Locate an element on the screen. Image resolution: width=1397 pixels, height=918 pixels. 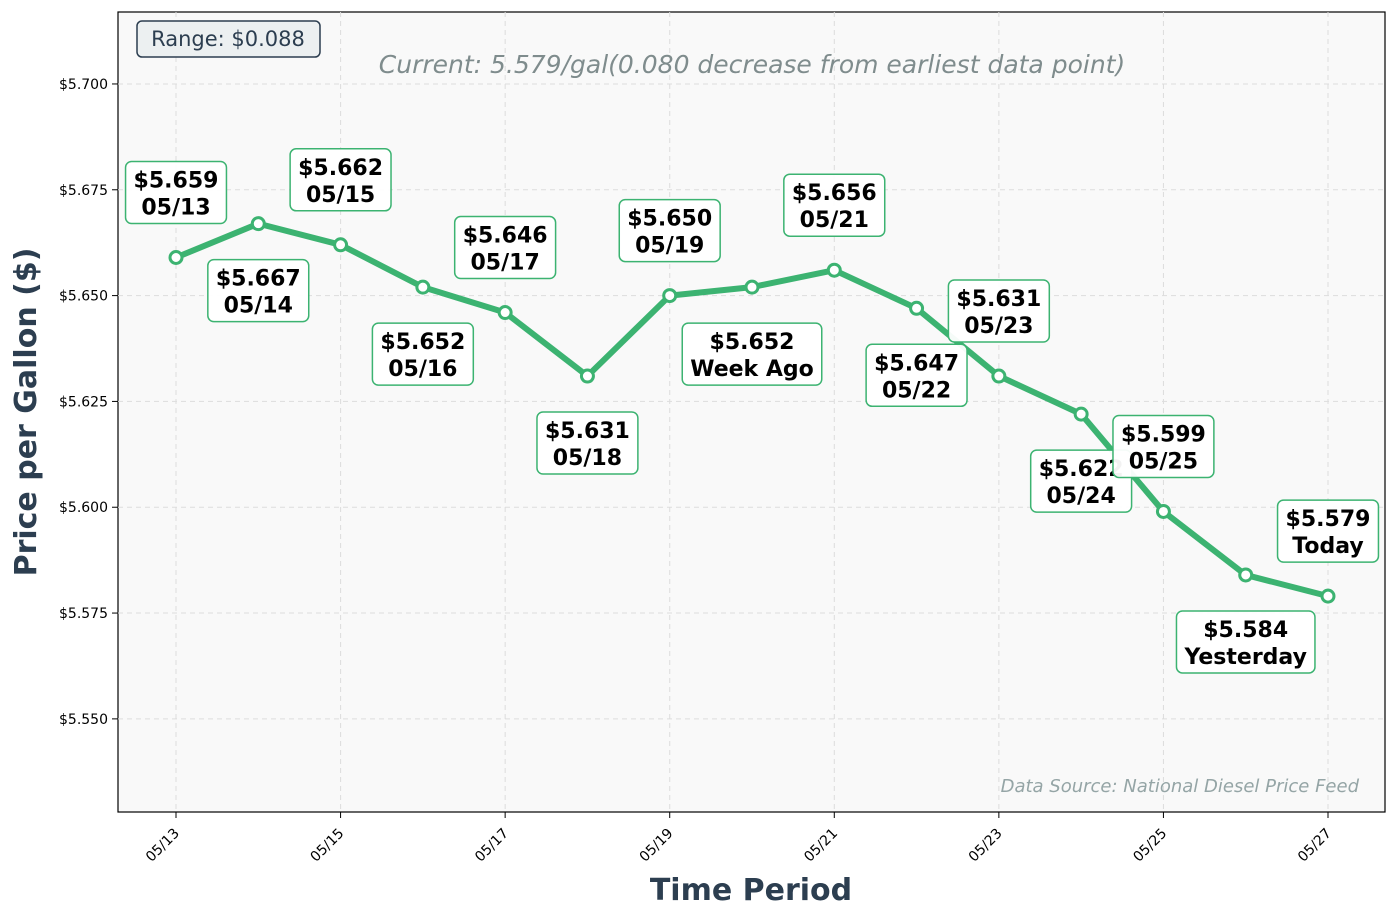
annotation-date: 05/16 is located at coordinates (422, 369).